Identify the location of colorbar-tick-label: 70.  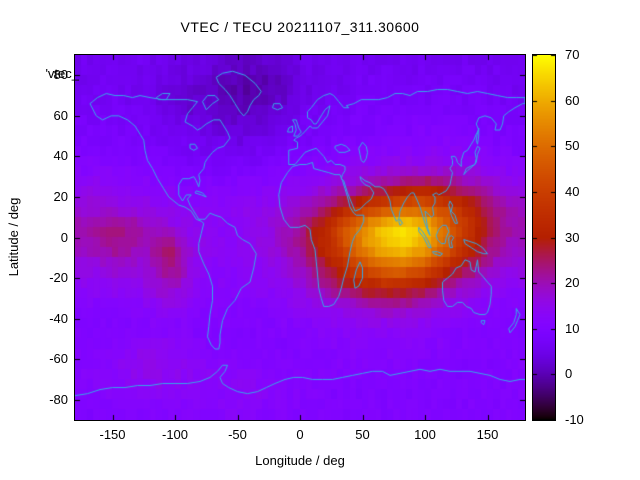
(572, 54).